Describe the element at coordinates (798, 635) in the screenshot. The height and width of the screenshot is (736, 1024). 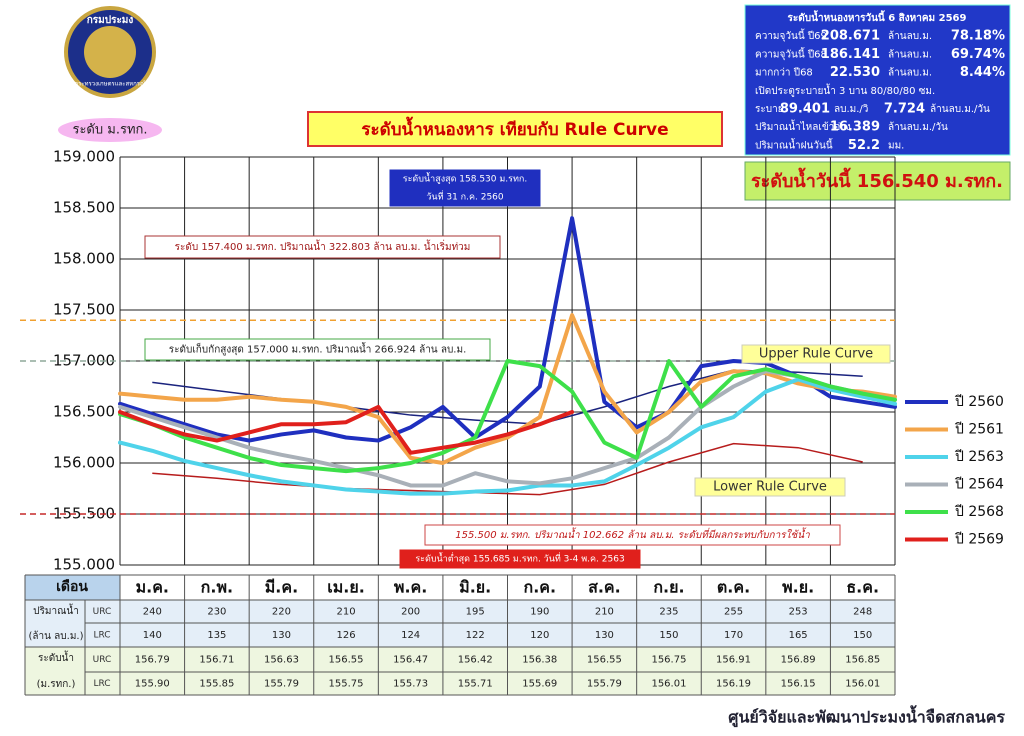
I see `table-cell: 165` at that location.